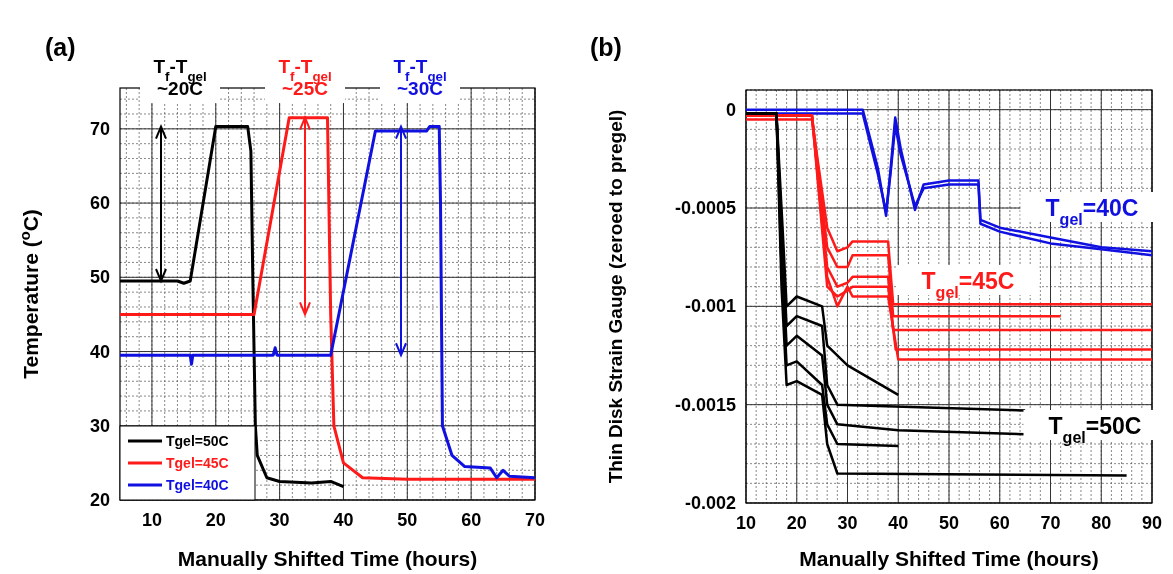  What do you see at coordinates (99, 351) in the screenshot?
I see `y-tick-label: 40` at bounding box center [99, 351].